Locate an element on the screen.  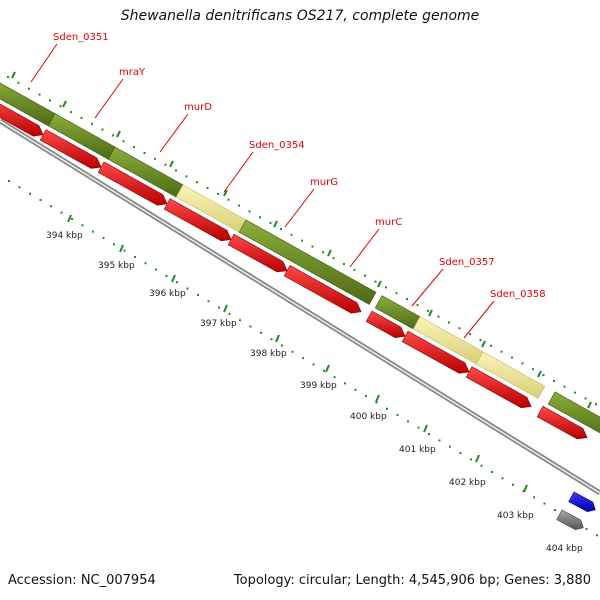
kbp-tick is located at coordinates (277, 338).